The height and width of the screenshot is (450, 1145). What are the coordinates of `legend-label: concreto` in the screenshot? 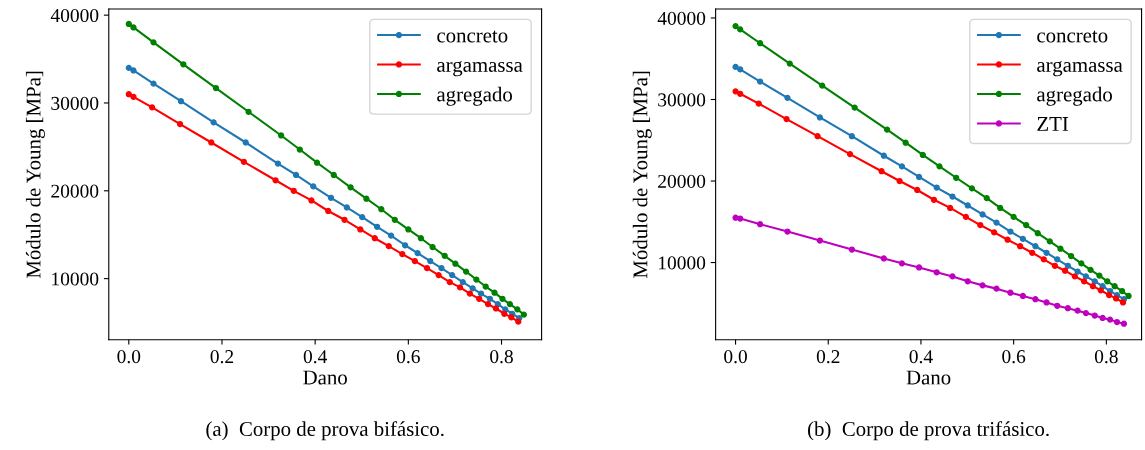 It's located at (1072, 36).